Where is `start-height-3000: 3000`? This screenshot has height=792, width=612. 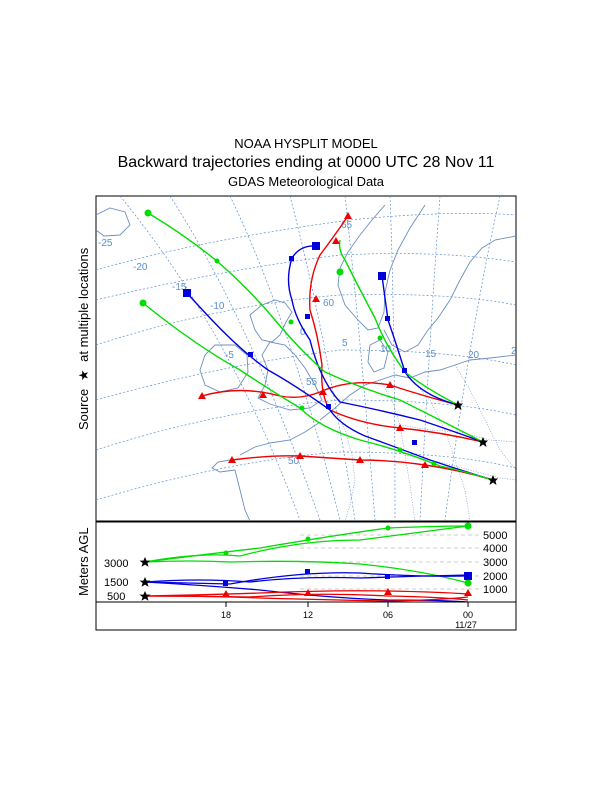 start-height-3000: 3000 is located at coordinates (116, 564).